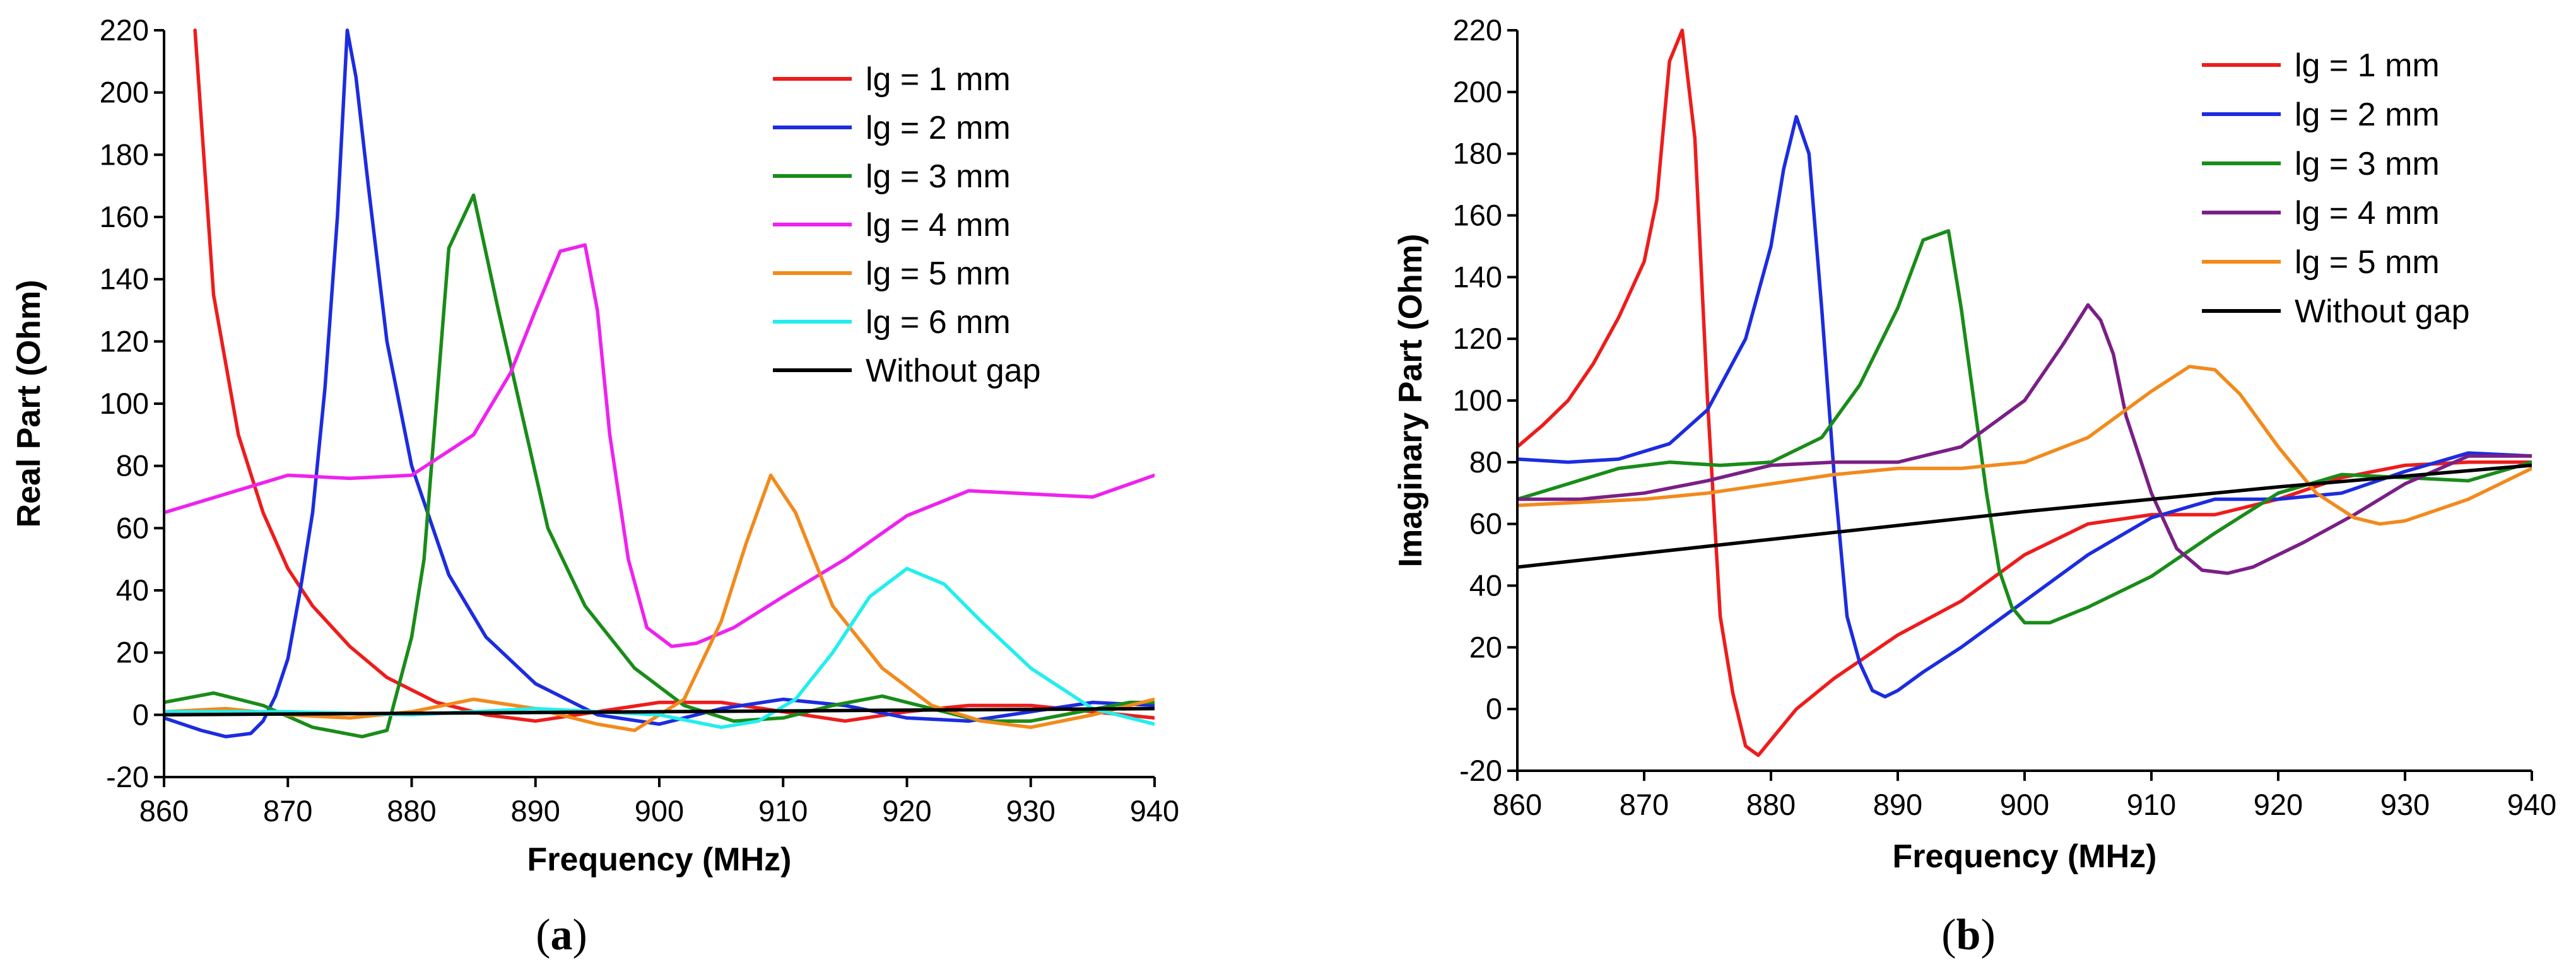  I want to click on panel-caption: (a), so click(561, 935).